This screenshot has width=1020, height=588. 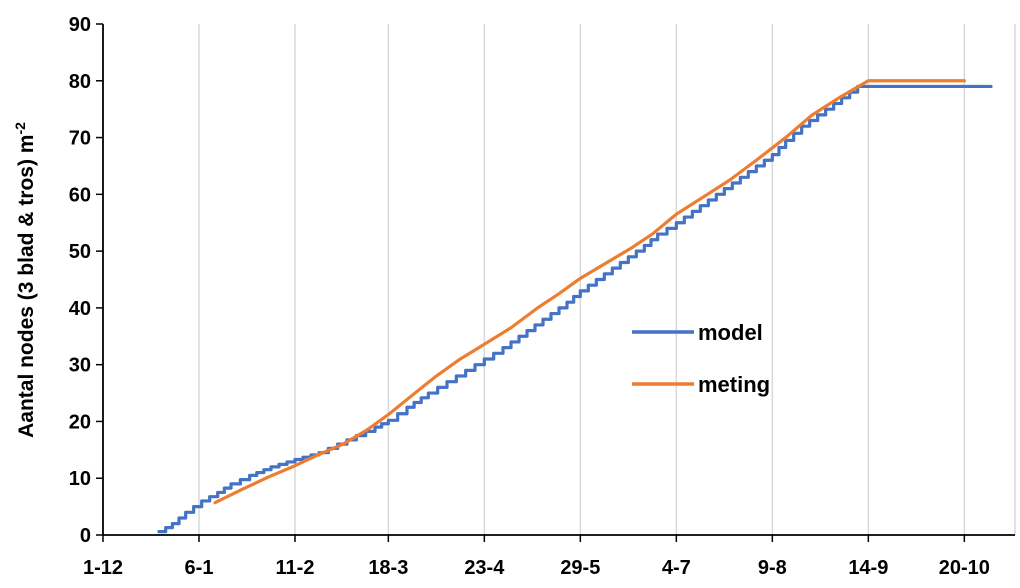 What do you see at coordinates (676, 568) in the screenshot?
I see `x-tick-label: 4-7` at bounding box center [676, 568].